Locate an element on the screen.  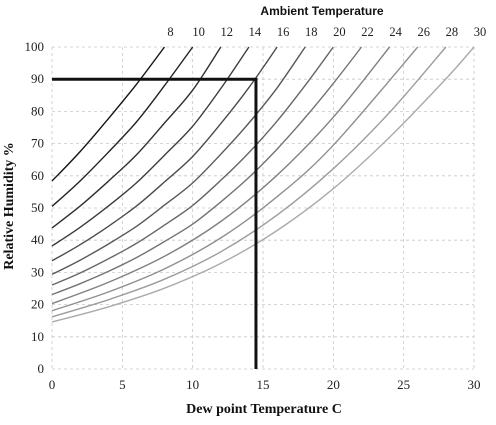
y-axis-title: Relative Humidity % is located at coordinates (9, 206).